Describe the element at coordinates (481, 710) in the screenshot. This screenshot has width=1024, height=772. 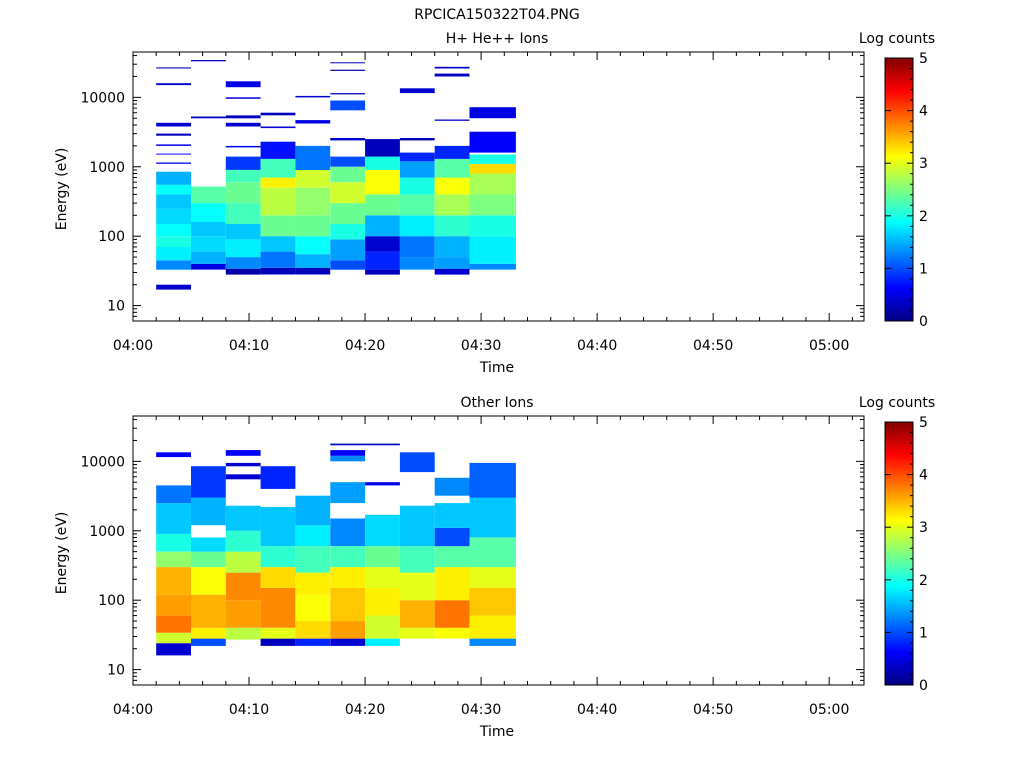
I see `x-tick-label: 04:30` at that location.